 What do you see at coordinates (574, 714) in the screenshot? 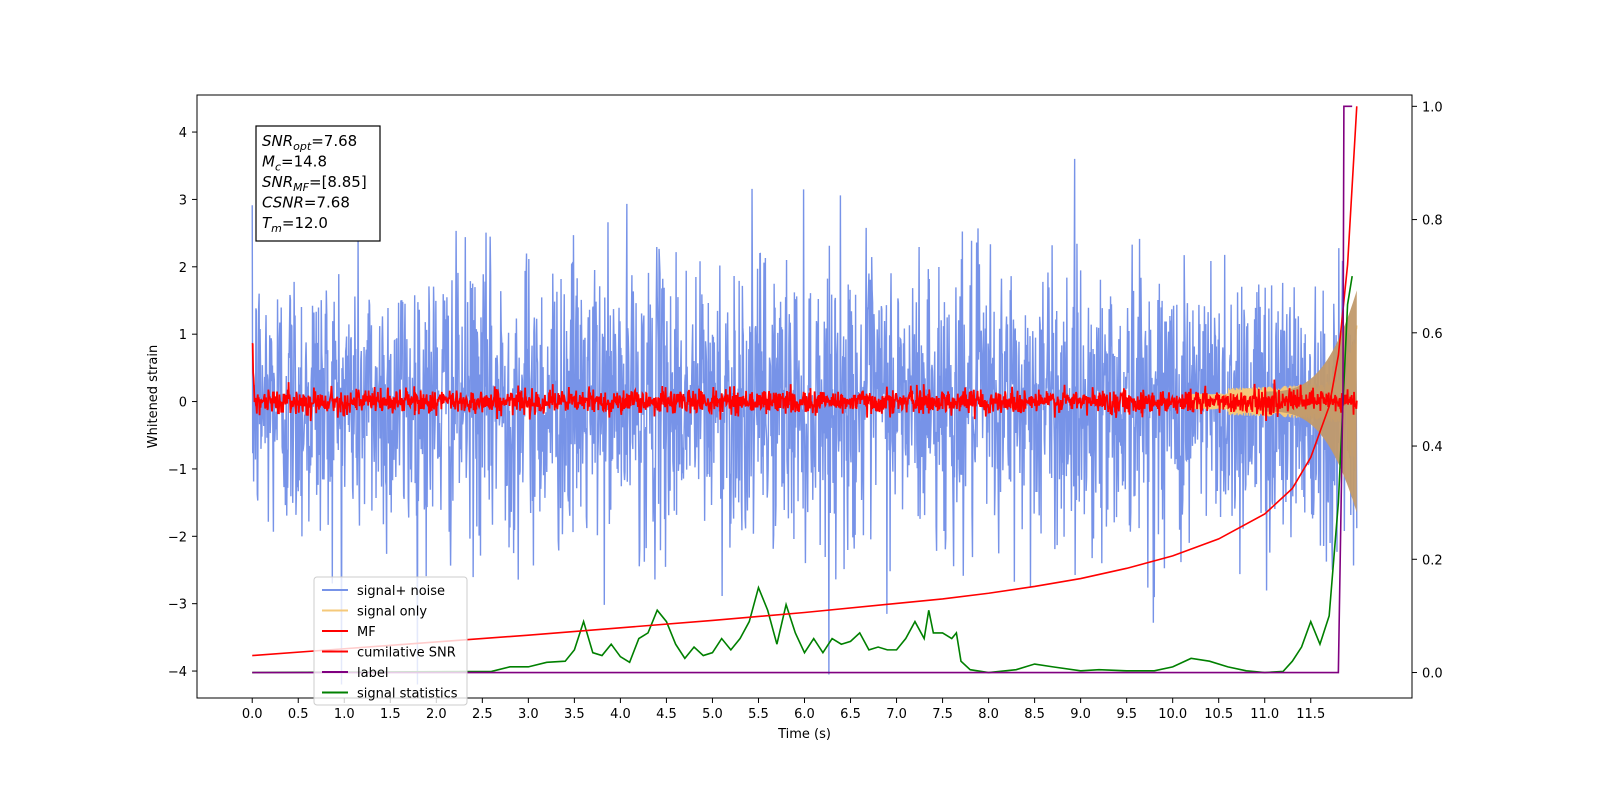
I see `x-tick-label: 3.5` at bounding box center [574, 714].